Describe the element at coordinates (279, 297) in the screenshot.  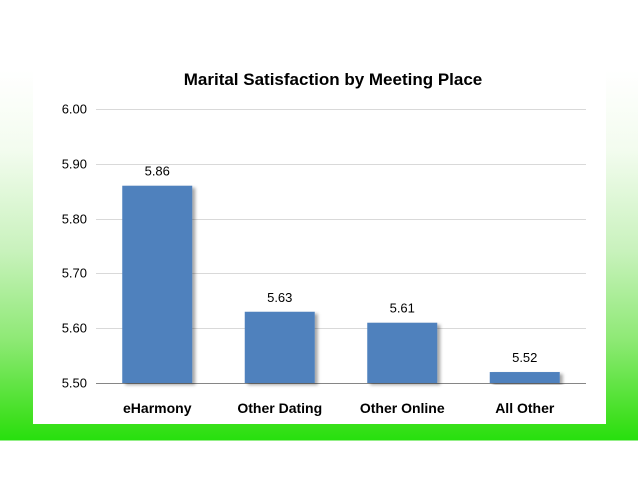
I see `data-label: 5.63` at that location.